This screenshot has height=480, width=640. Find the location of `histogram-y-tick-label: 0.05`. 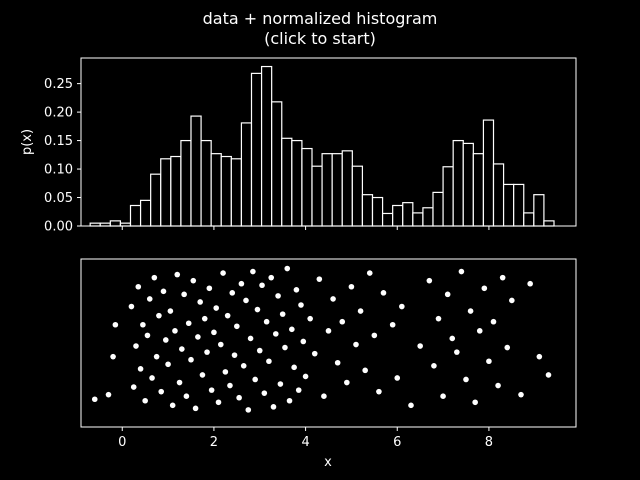

histogram-y-tick-label: 0.05 is located at coordinates (58, 198).